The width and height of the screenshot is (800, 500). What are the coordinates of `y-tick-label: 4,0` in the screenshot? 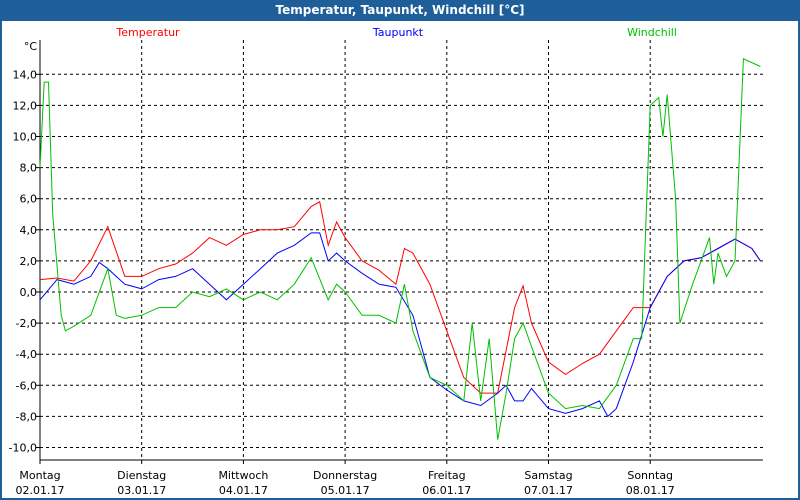 It's located at (29, 230).